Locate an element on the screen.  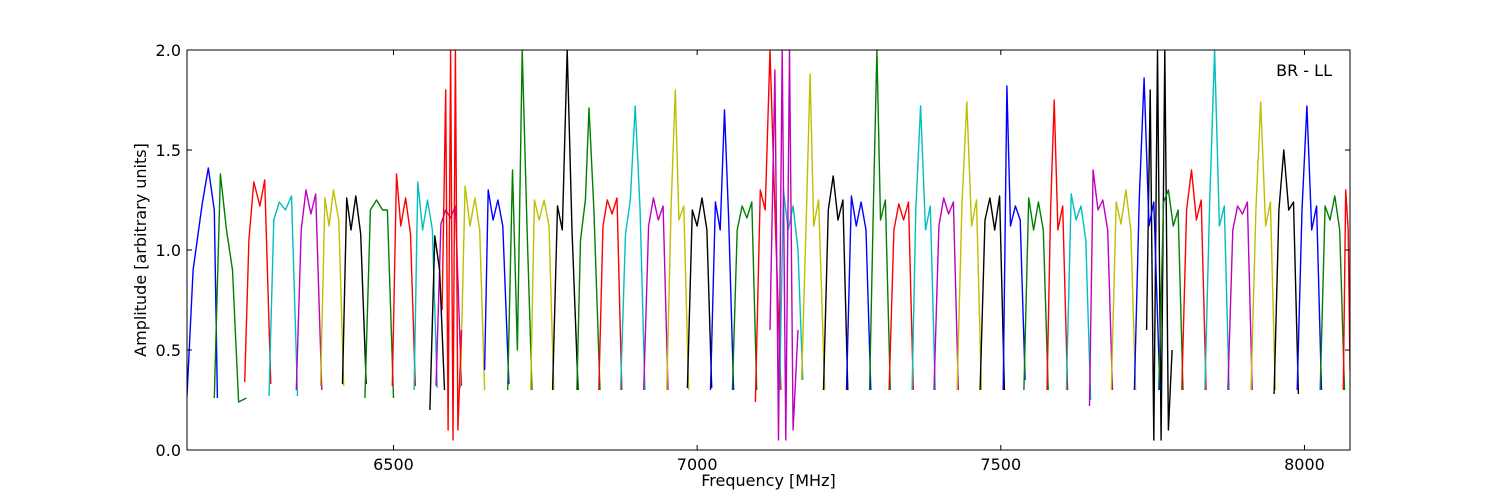
x-tick-label: 7000 is located at coordinates (697, 464).